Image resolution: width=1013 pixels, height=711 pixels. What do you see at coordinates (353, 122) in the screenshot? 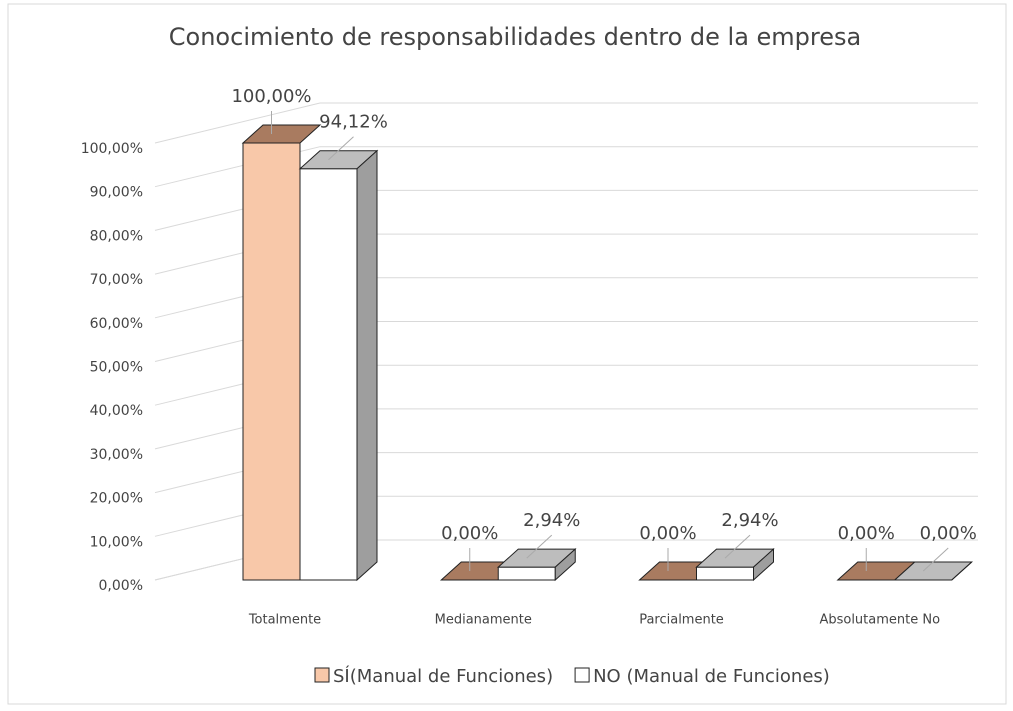
I see `value-label: 94,12%` at bounding box center [353, 122].